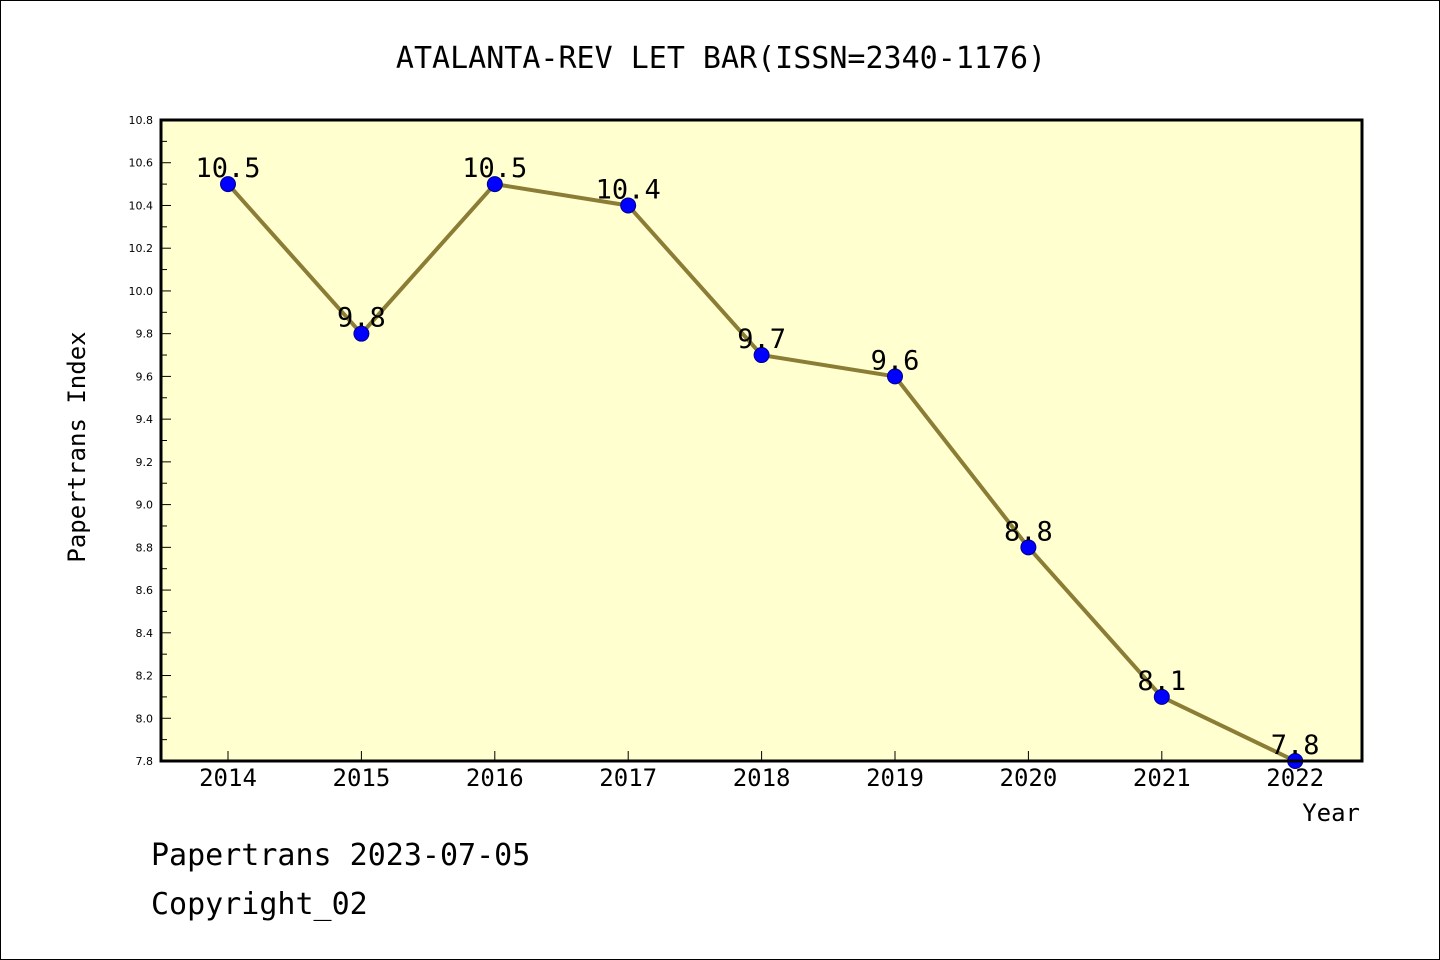  Describe the element at coordinates (495, 778) in the screenshot. I see `x-tick-label: 2016` at that location.